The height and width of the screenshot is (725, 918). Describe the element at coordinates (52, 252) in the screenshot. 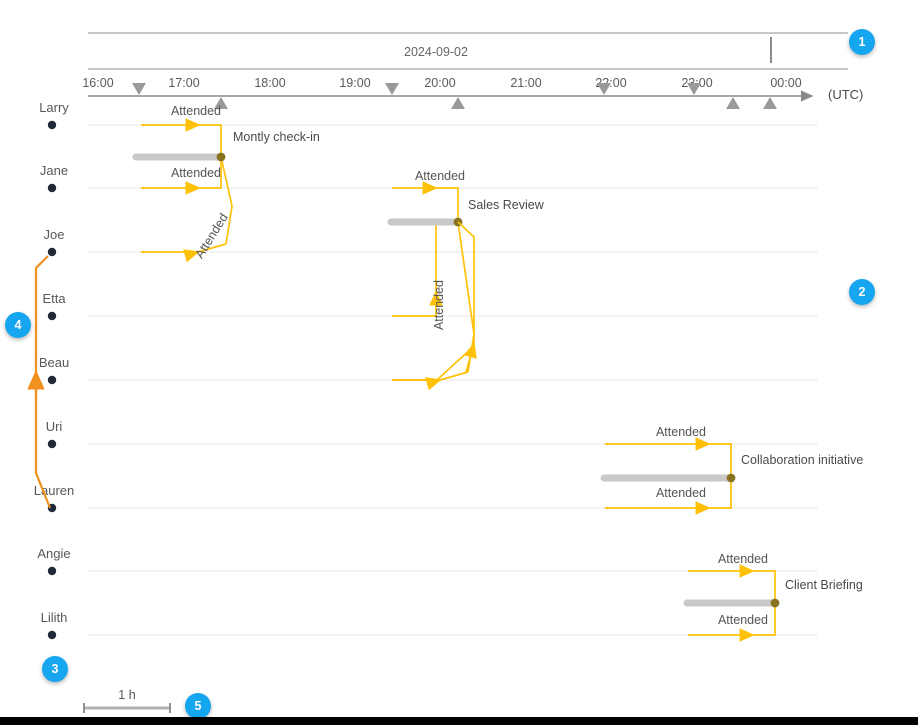

I see `lane-dot-joe` at that location.